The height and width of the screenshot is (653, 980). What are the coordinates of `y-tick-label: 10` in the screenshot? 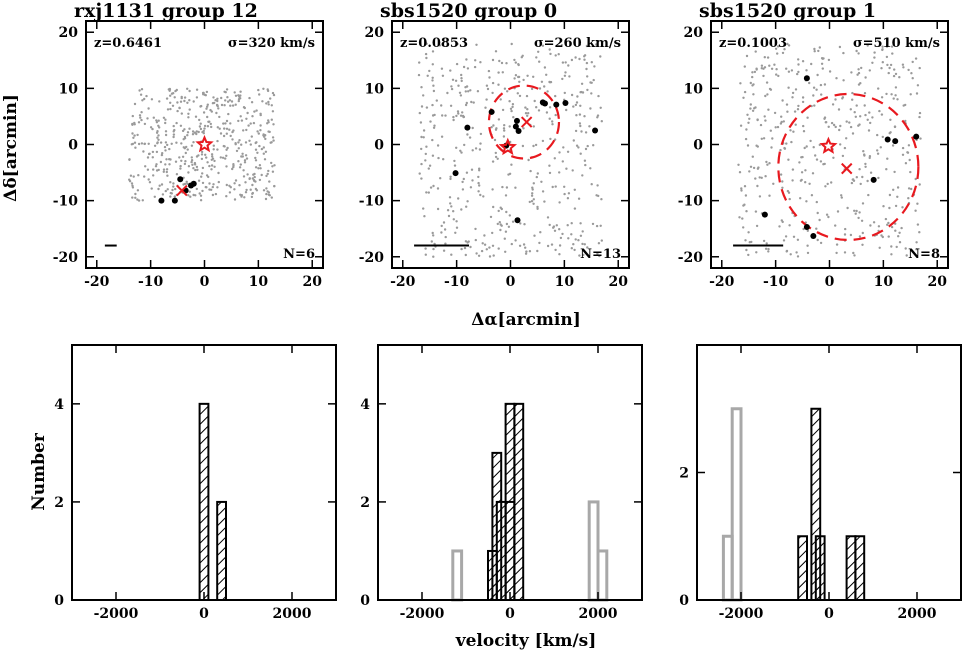 It's located at (69, 89).